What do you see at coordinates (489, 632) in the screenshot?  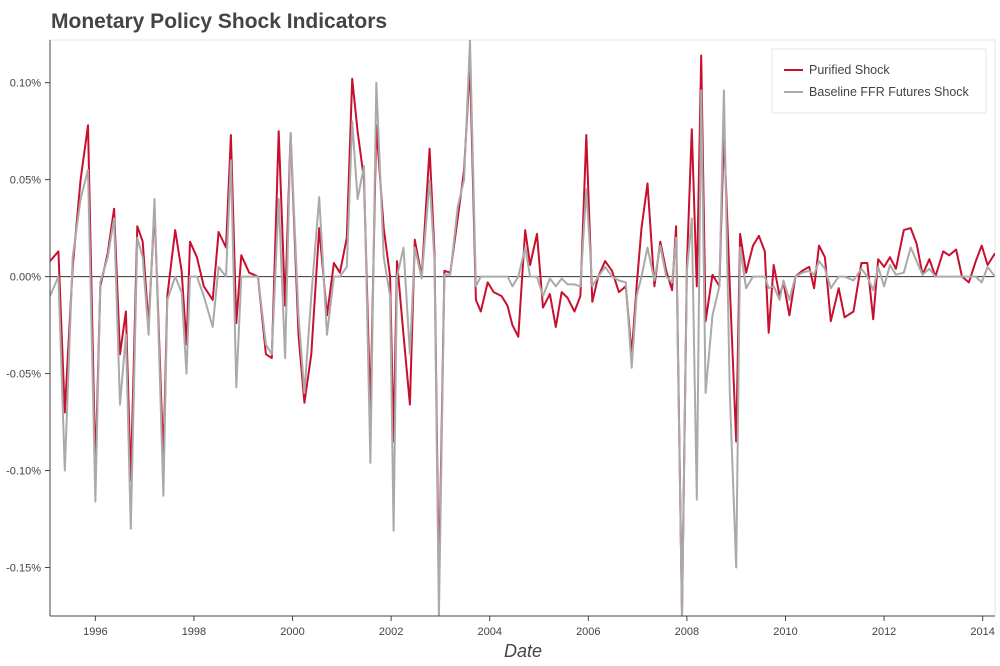 I see `x-tick-label: 2004` at bounding box center [489, 632].